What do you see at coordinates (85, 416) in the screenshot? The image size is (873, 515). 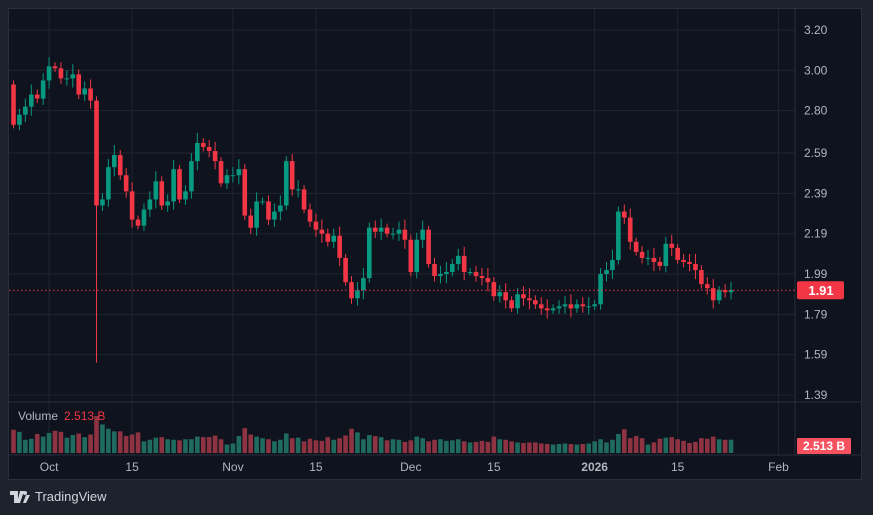 I see `volume-legend-value: 2.513 B` at bounding box center [85, 416].